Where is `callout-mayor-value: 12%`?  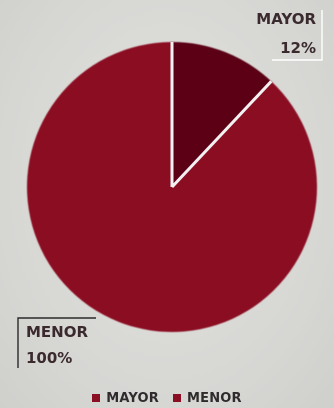 callout-mayor-value: 12% is located at coordinates (298, 48).